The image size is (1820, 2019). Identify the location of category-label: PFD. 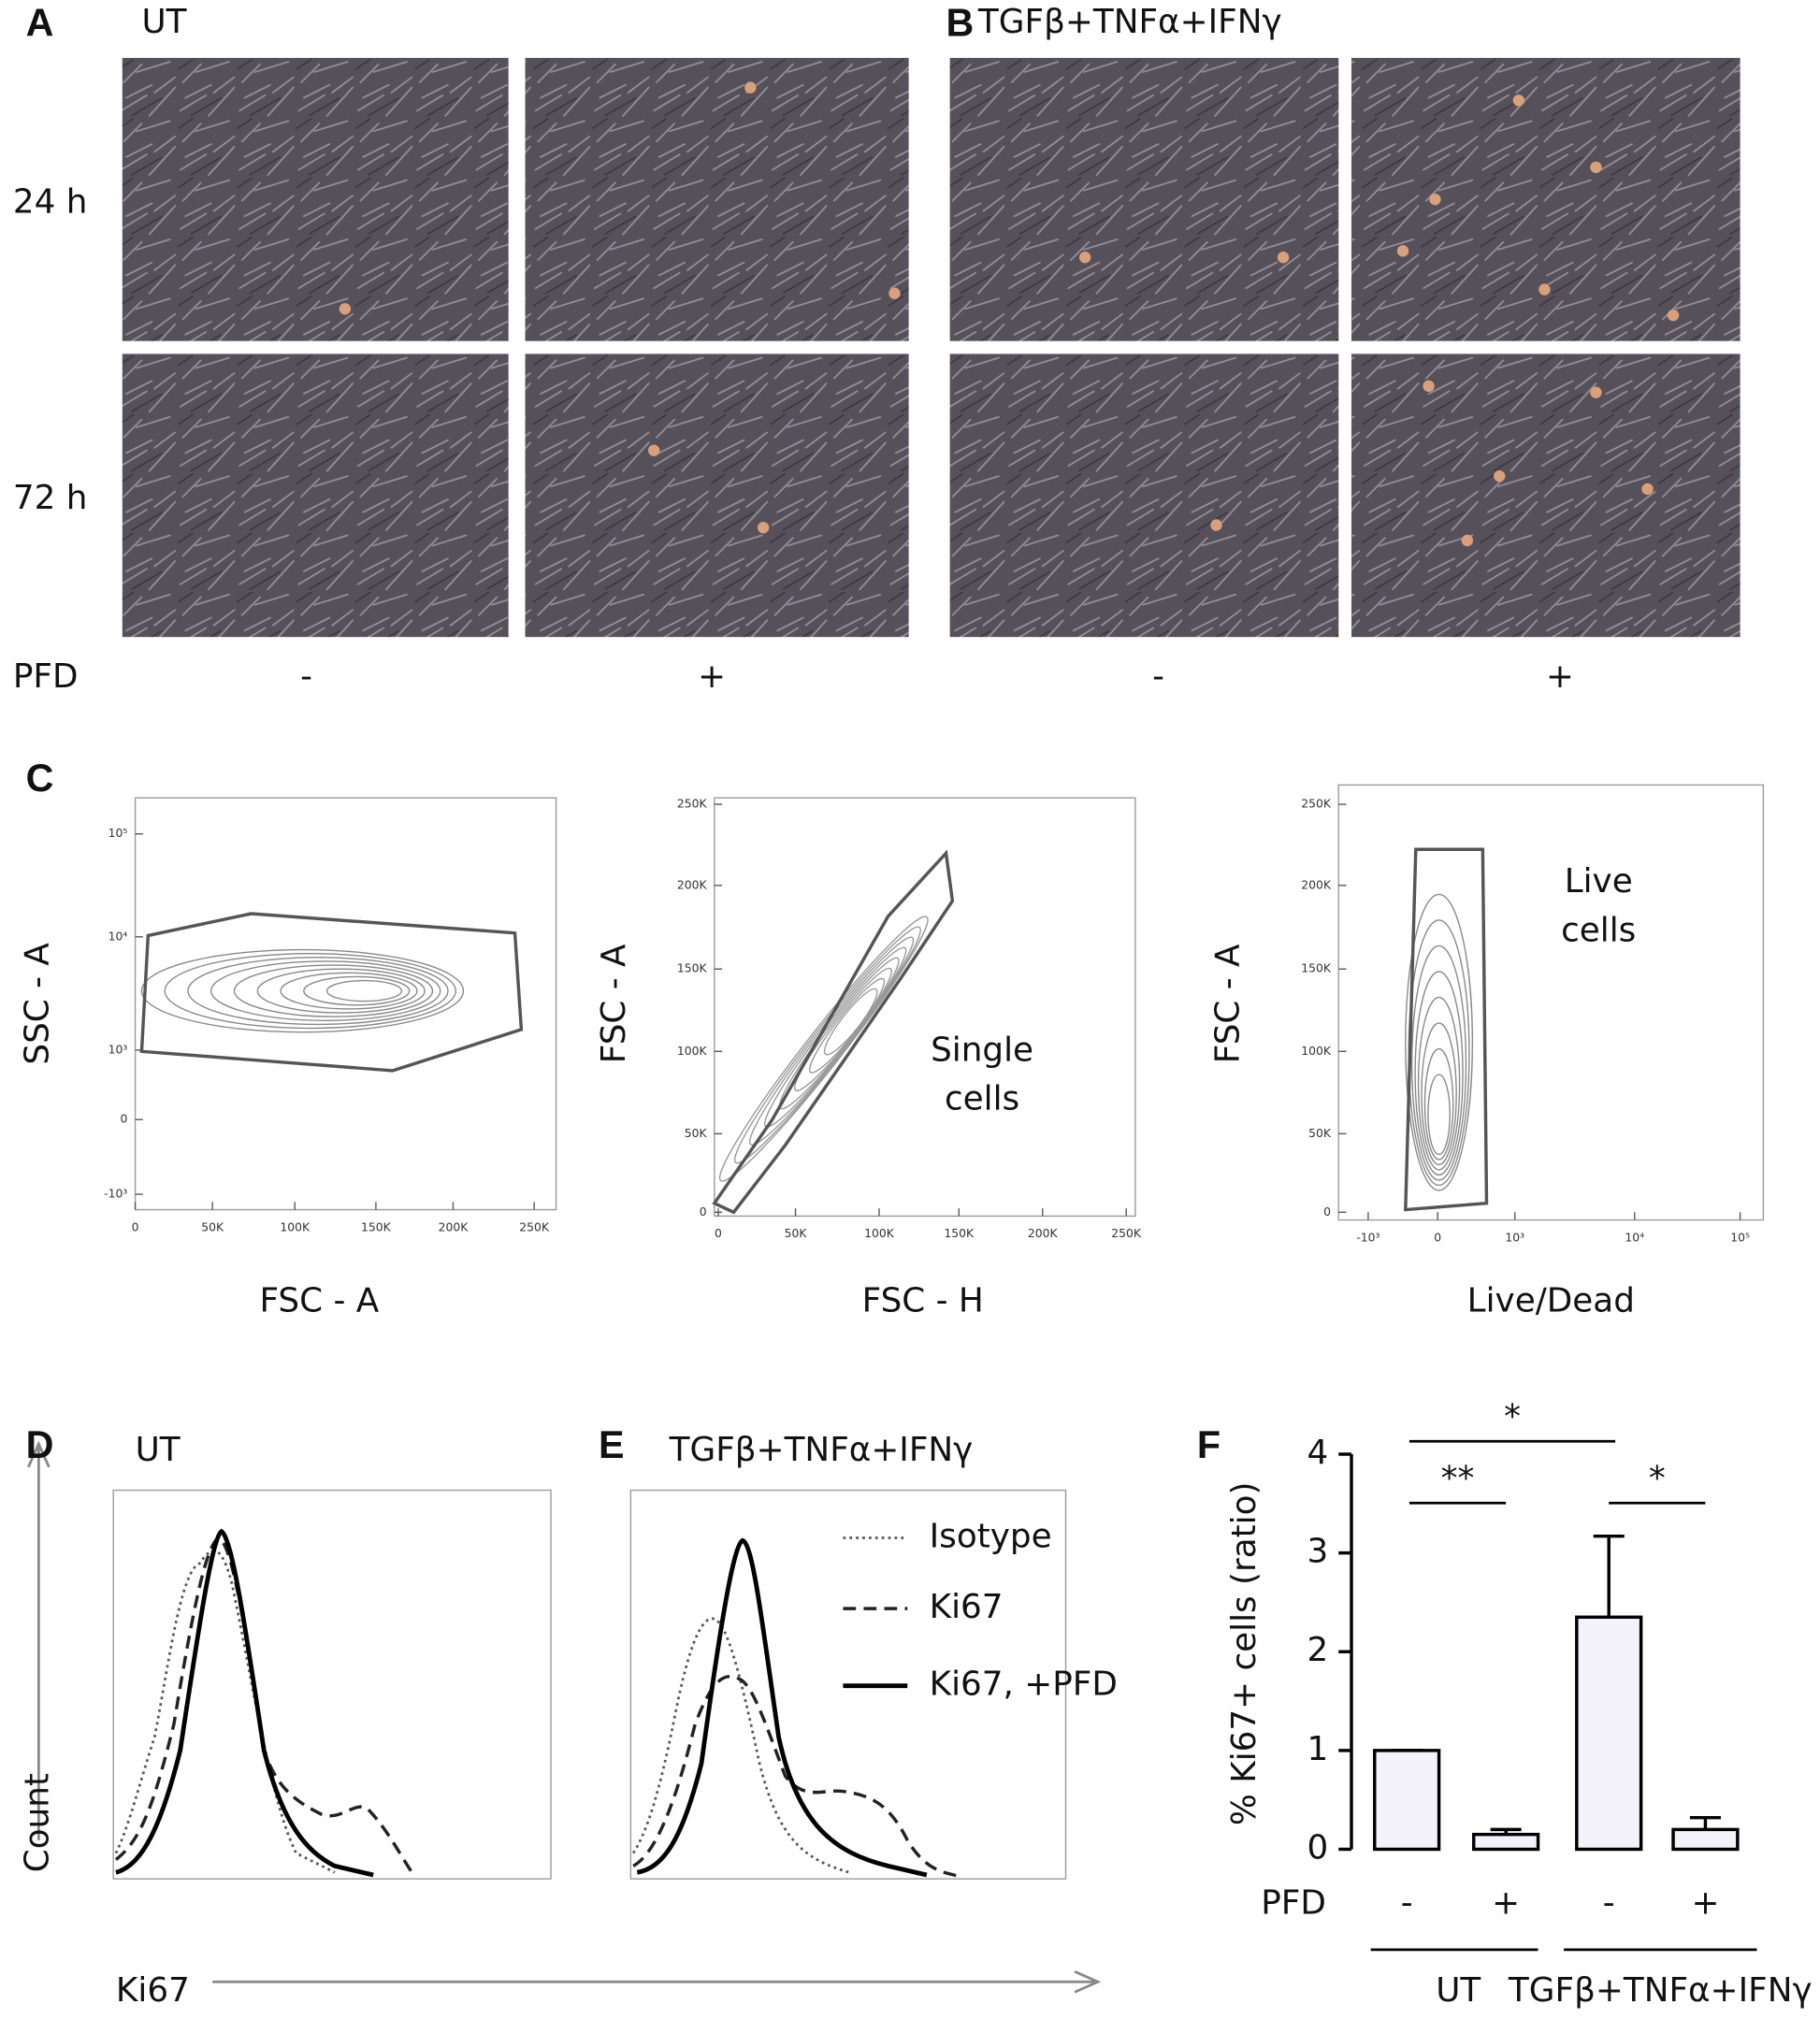
(1293, 1903).